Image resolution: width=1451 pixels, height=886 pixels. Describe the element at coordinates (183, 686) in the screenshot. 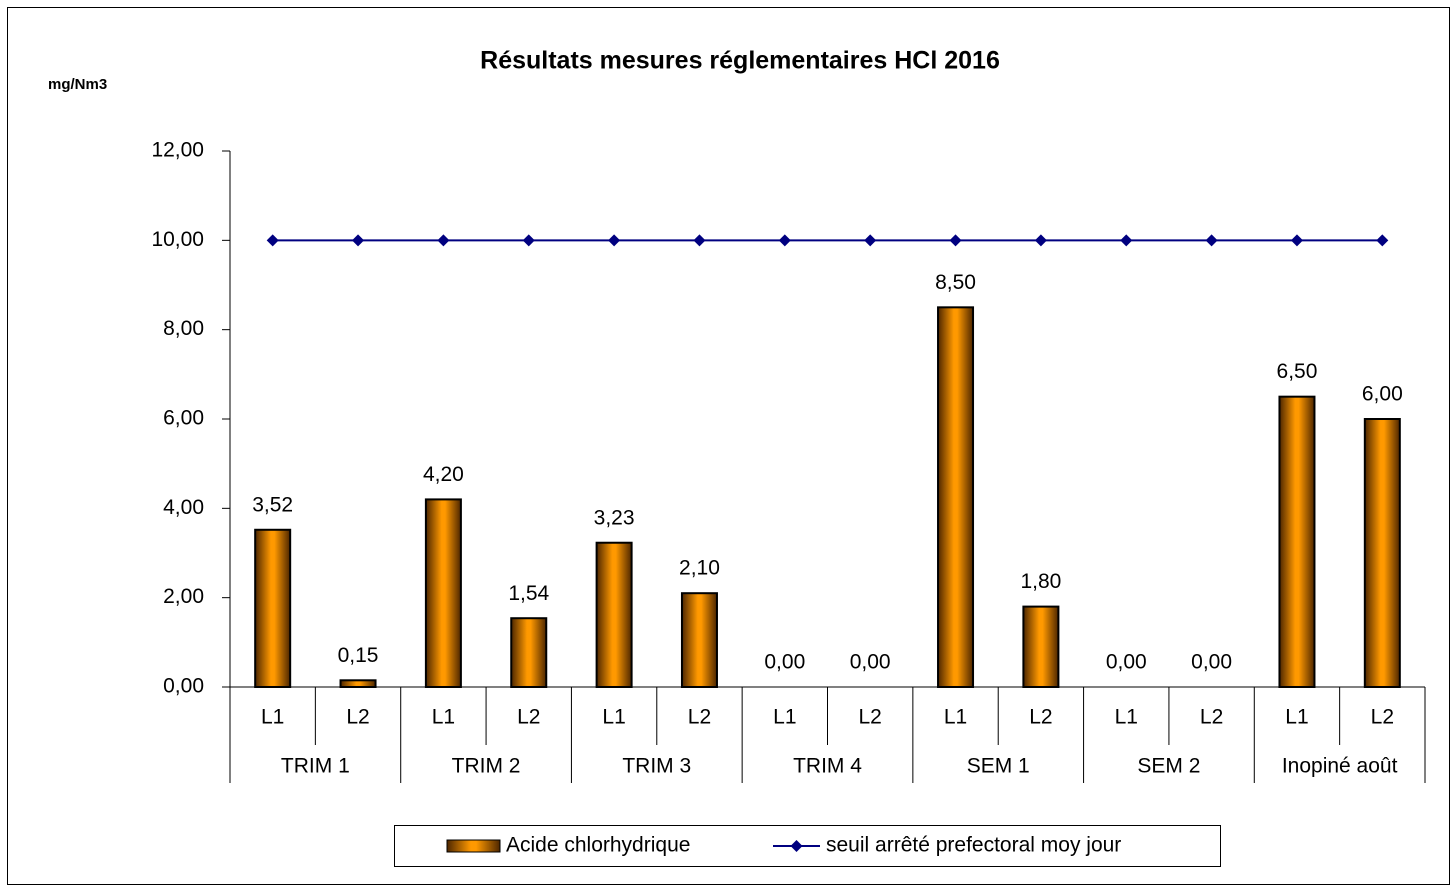

I see `y-tick-label: 0,00` at that location.